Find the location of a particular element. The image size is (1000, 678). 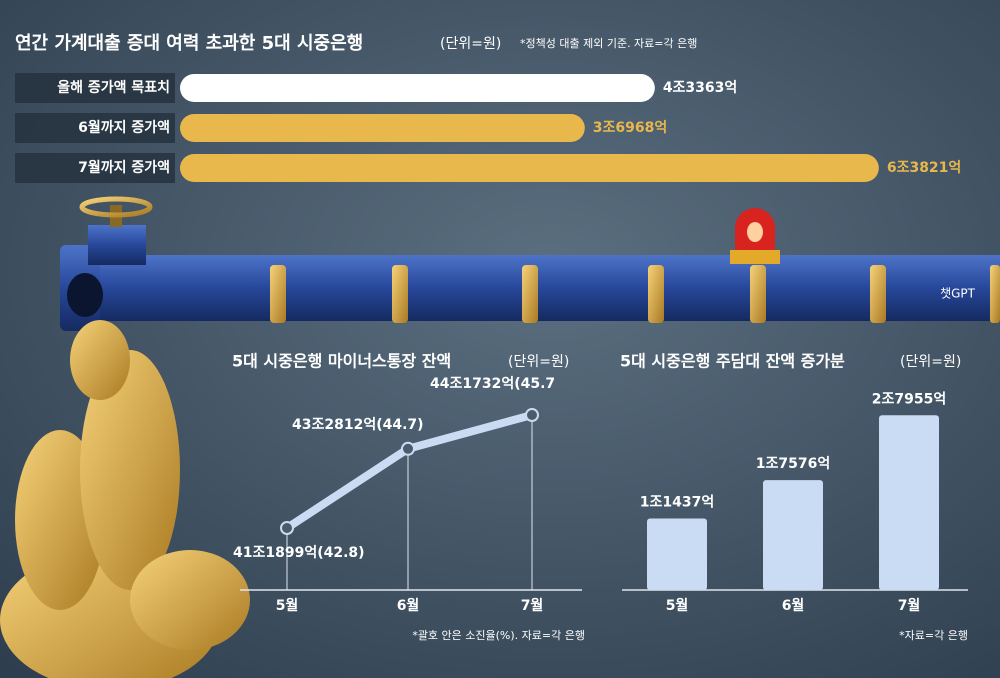

category-label: 올해 증가액 목표치 is located at coordinates (113, 87).